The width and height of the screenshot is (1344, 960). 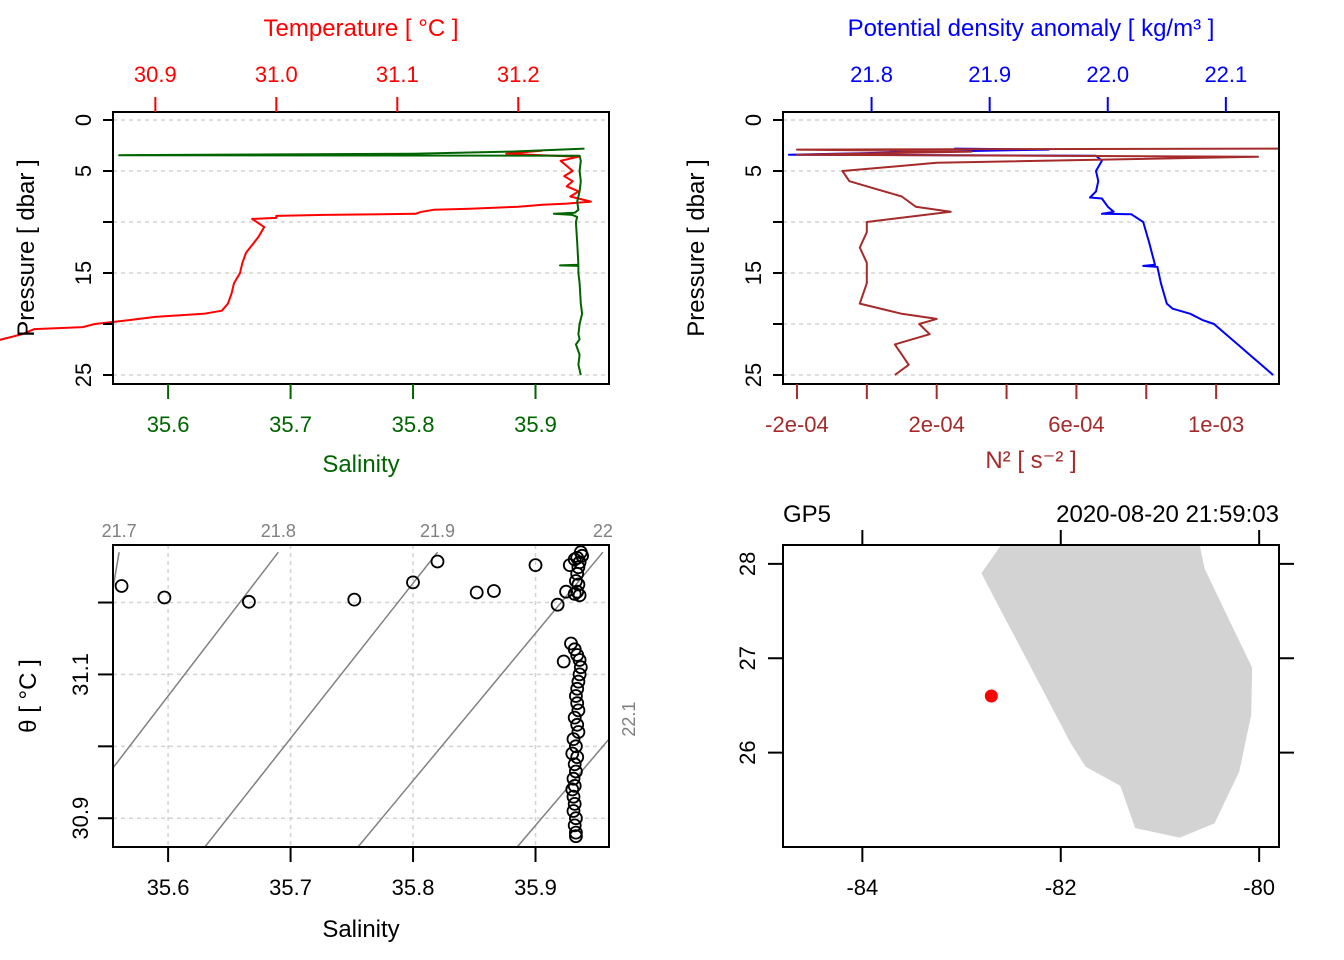 What do you see at coordinates (753, 171) in the screenshot?
I see `y-tick-label: 5` at bounding box center [753, 171].